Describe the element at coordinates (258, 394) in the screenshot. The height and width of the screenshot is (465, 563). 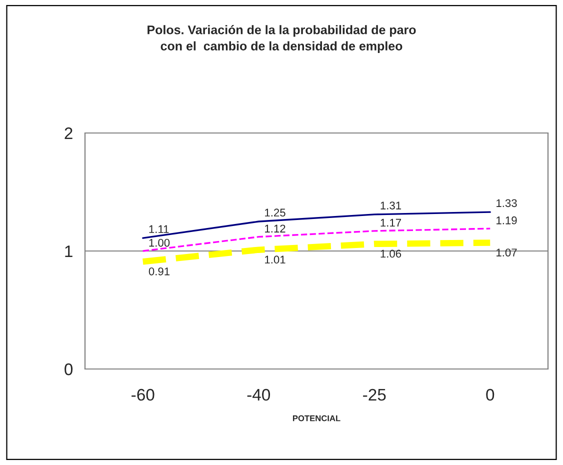
I see `x-tick-label: -40` at that location.